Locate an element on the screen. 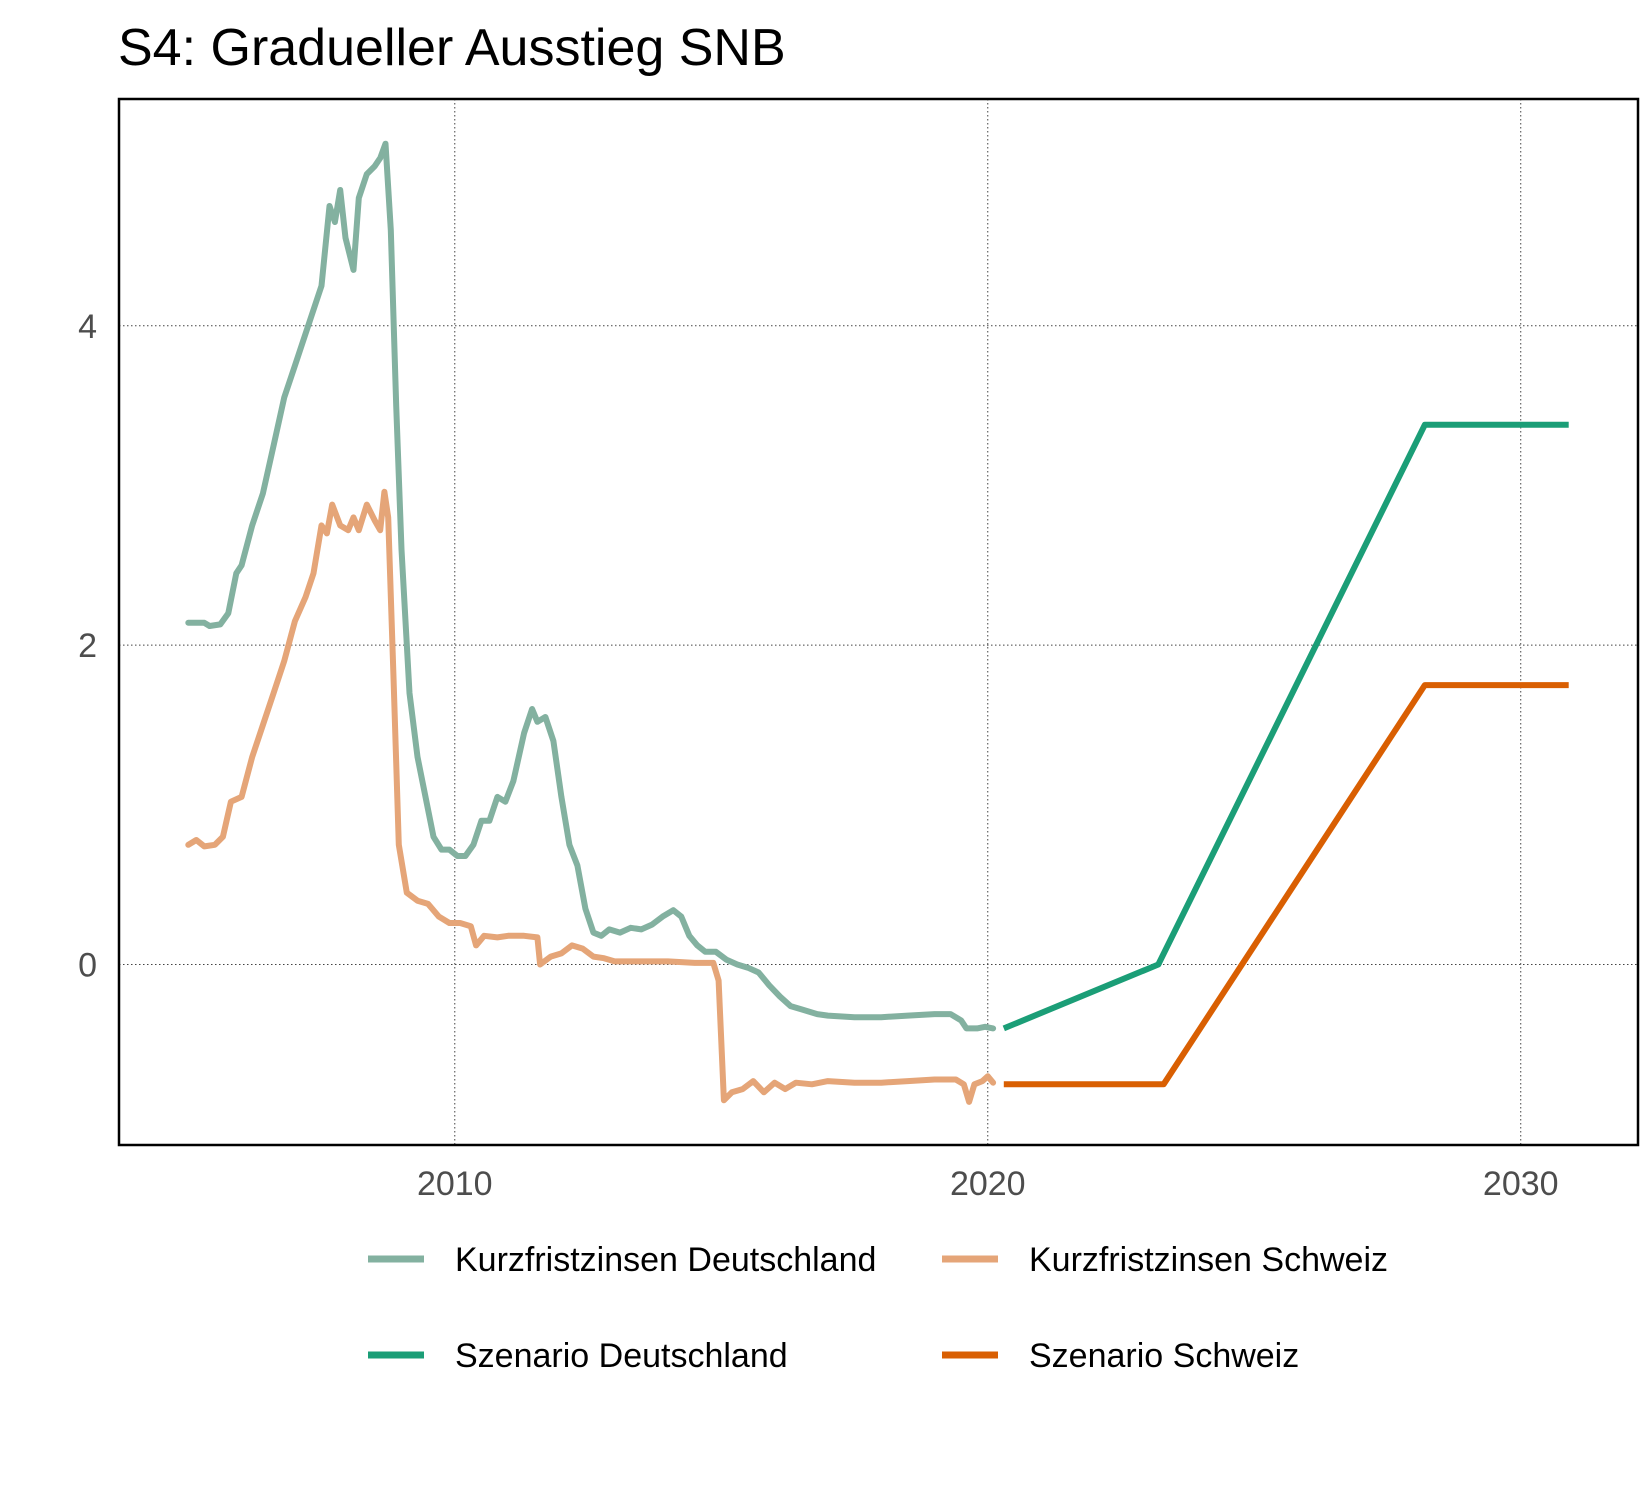 The height and width of the screenshot is (1500, 1650). y-tick-label: 4 is located at coordinates (87, 327).